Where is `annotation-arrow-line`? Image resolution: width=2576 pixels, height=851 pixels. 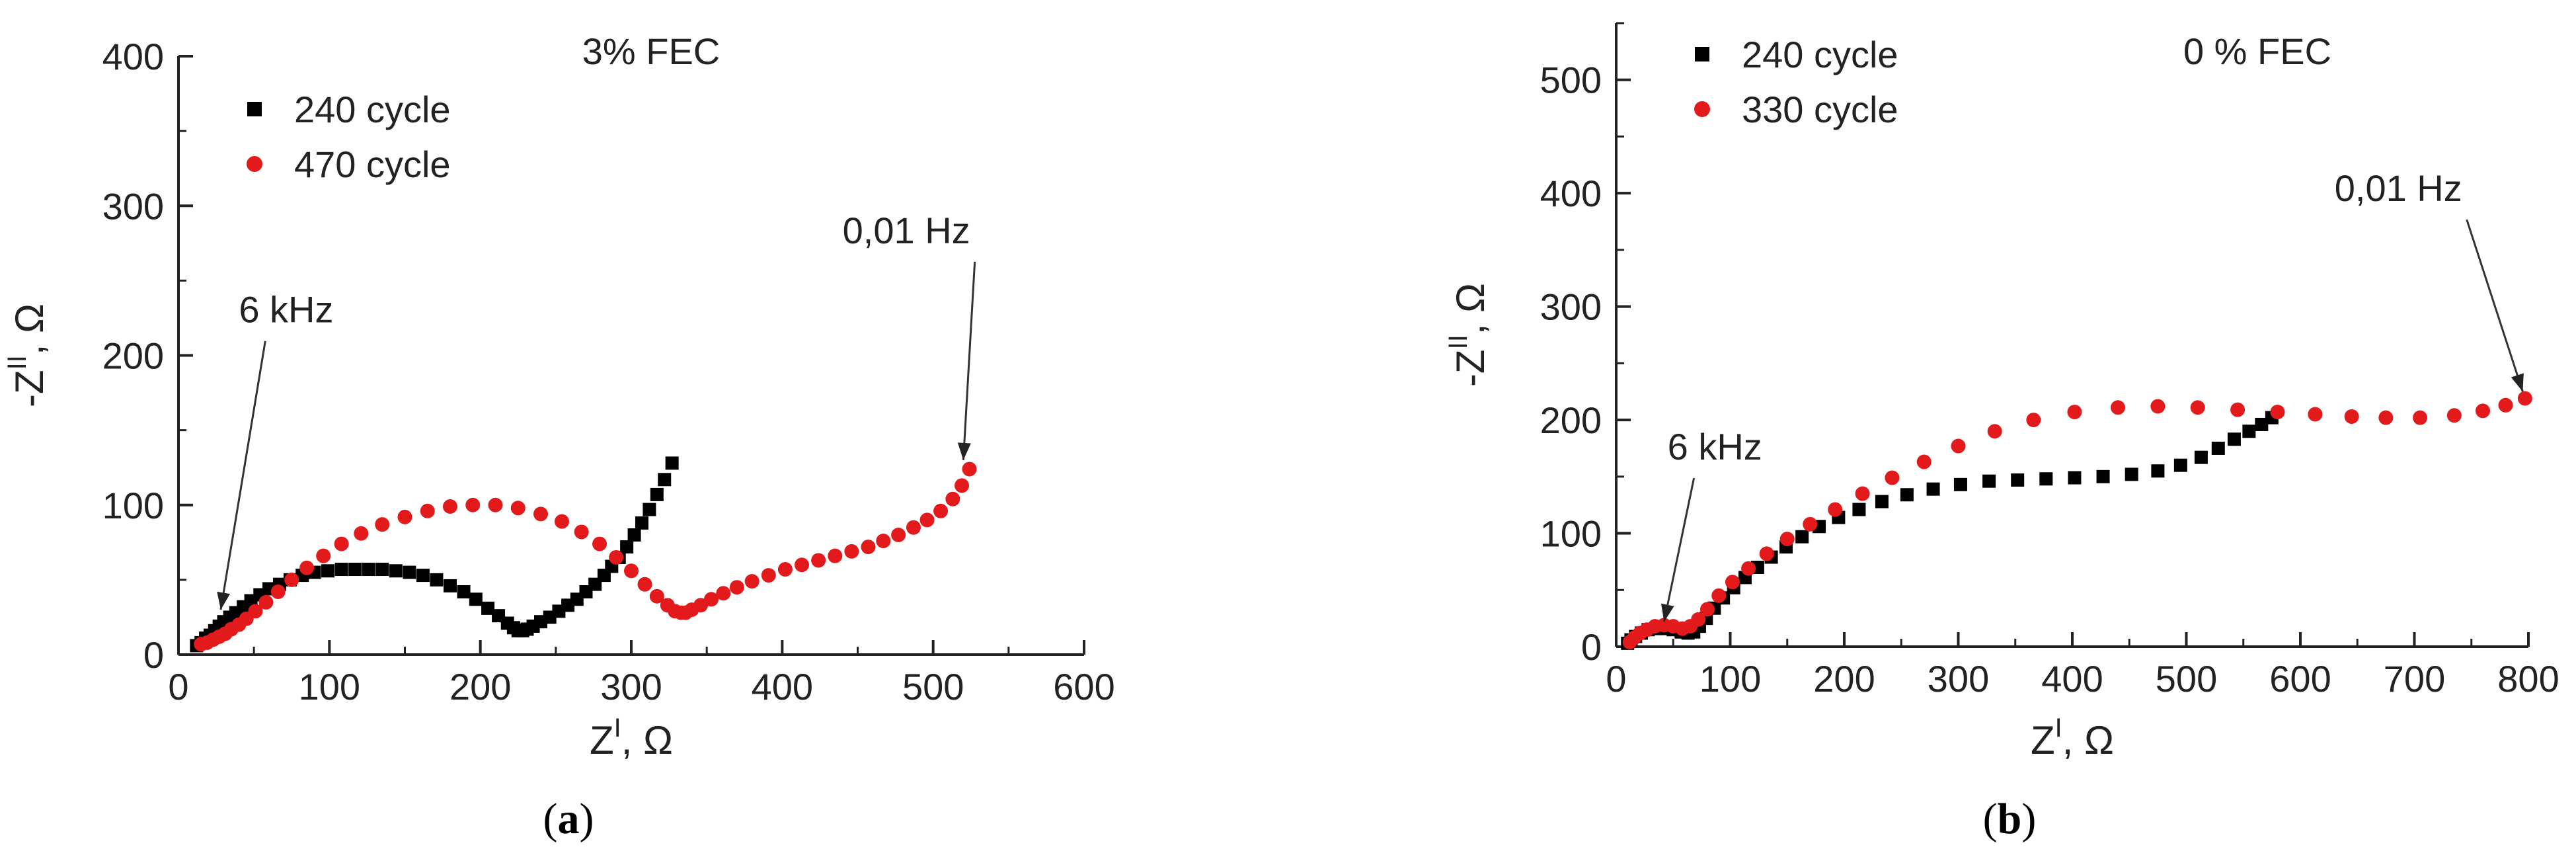
annotation-arrow-line is located at coordinates (242, 475).